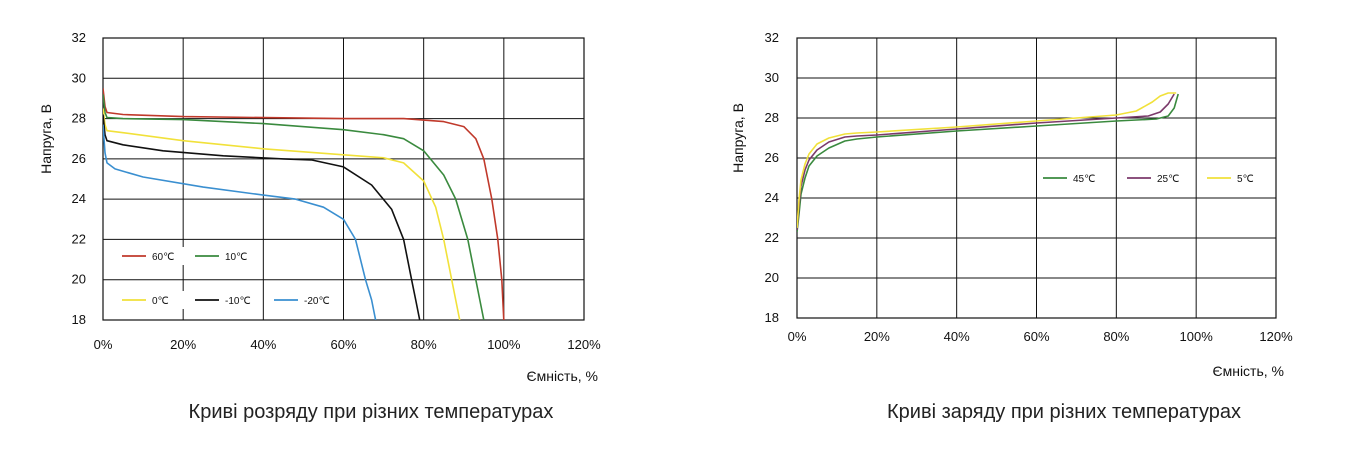  I want to click on legend-label: 60℃, so click(163, 257).